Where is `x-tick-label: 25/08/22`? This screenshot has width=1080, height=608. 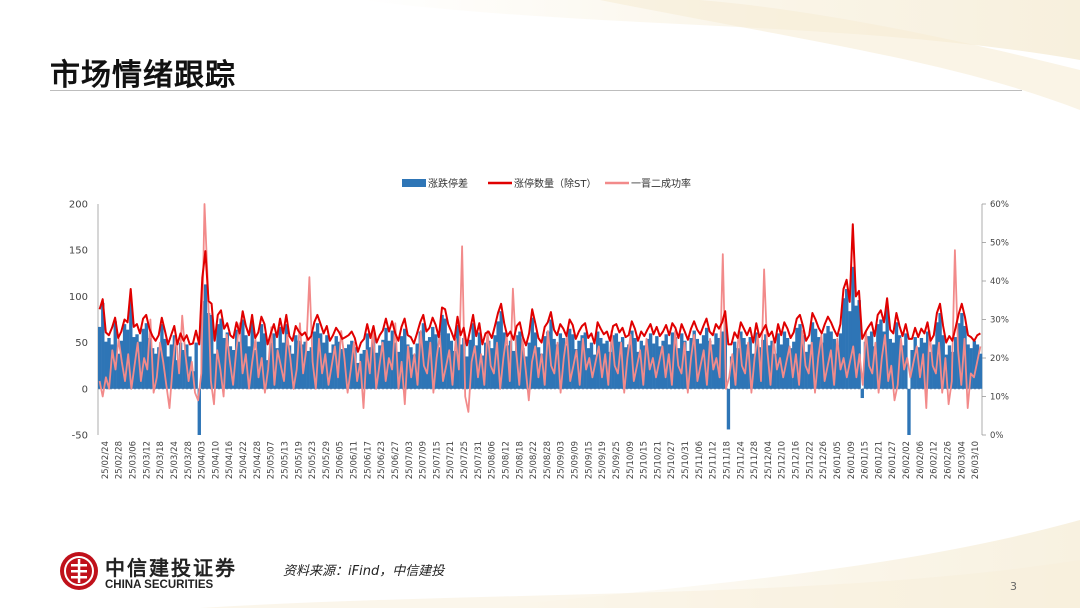
x-tick-label: 25/08/22 is located at coordinates (534, 460).